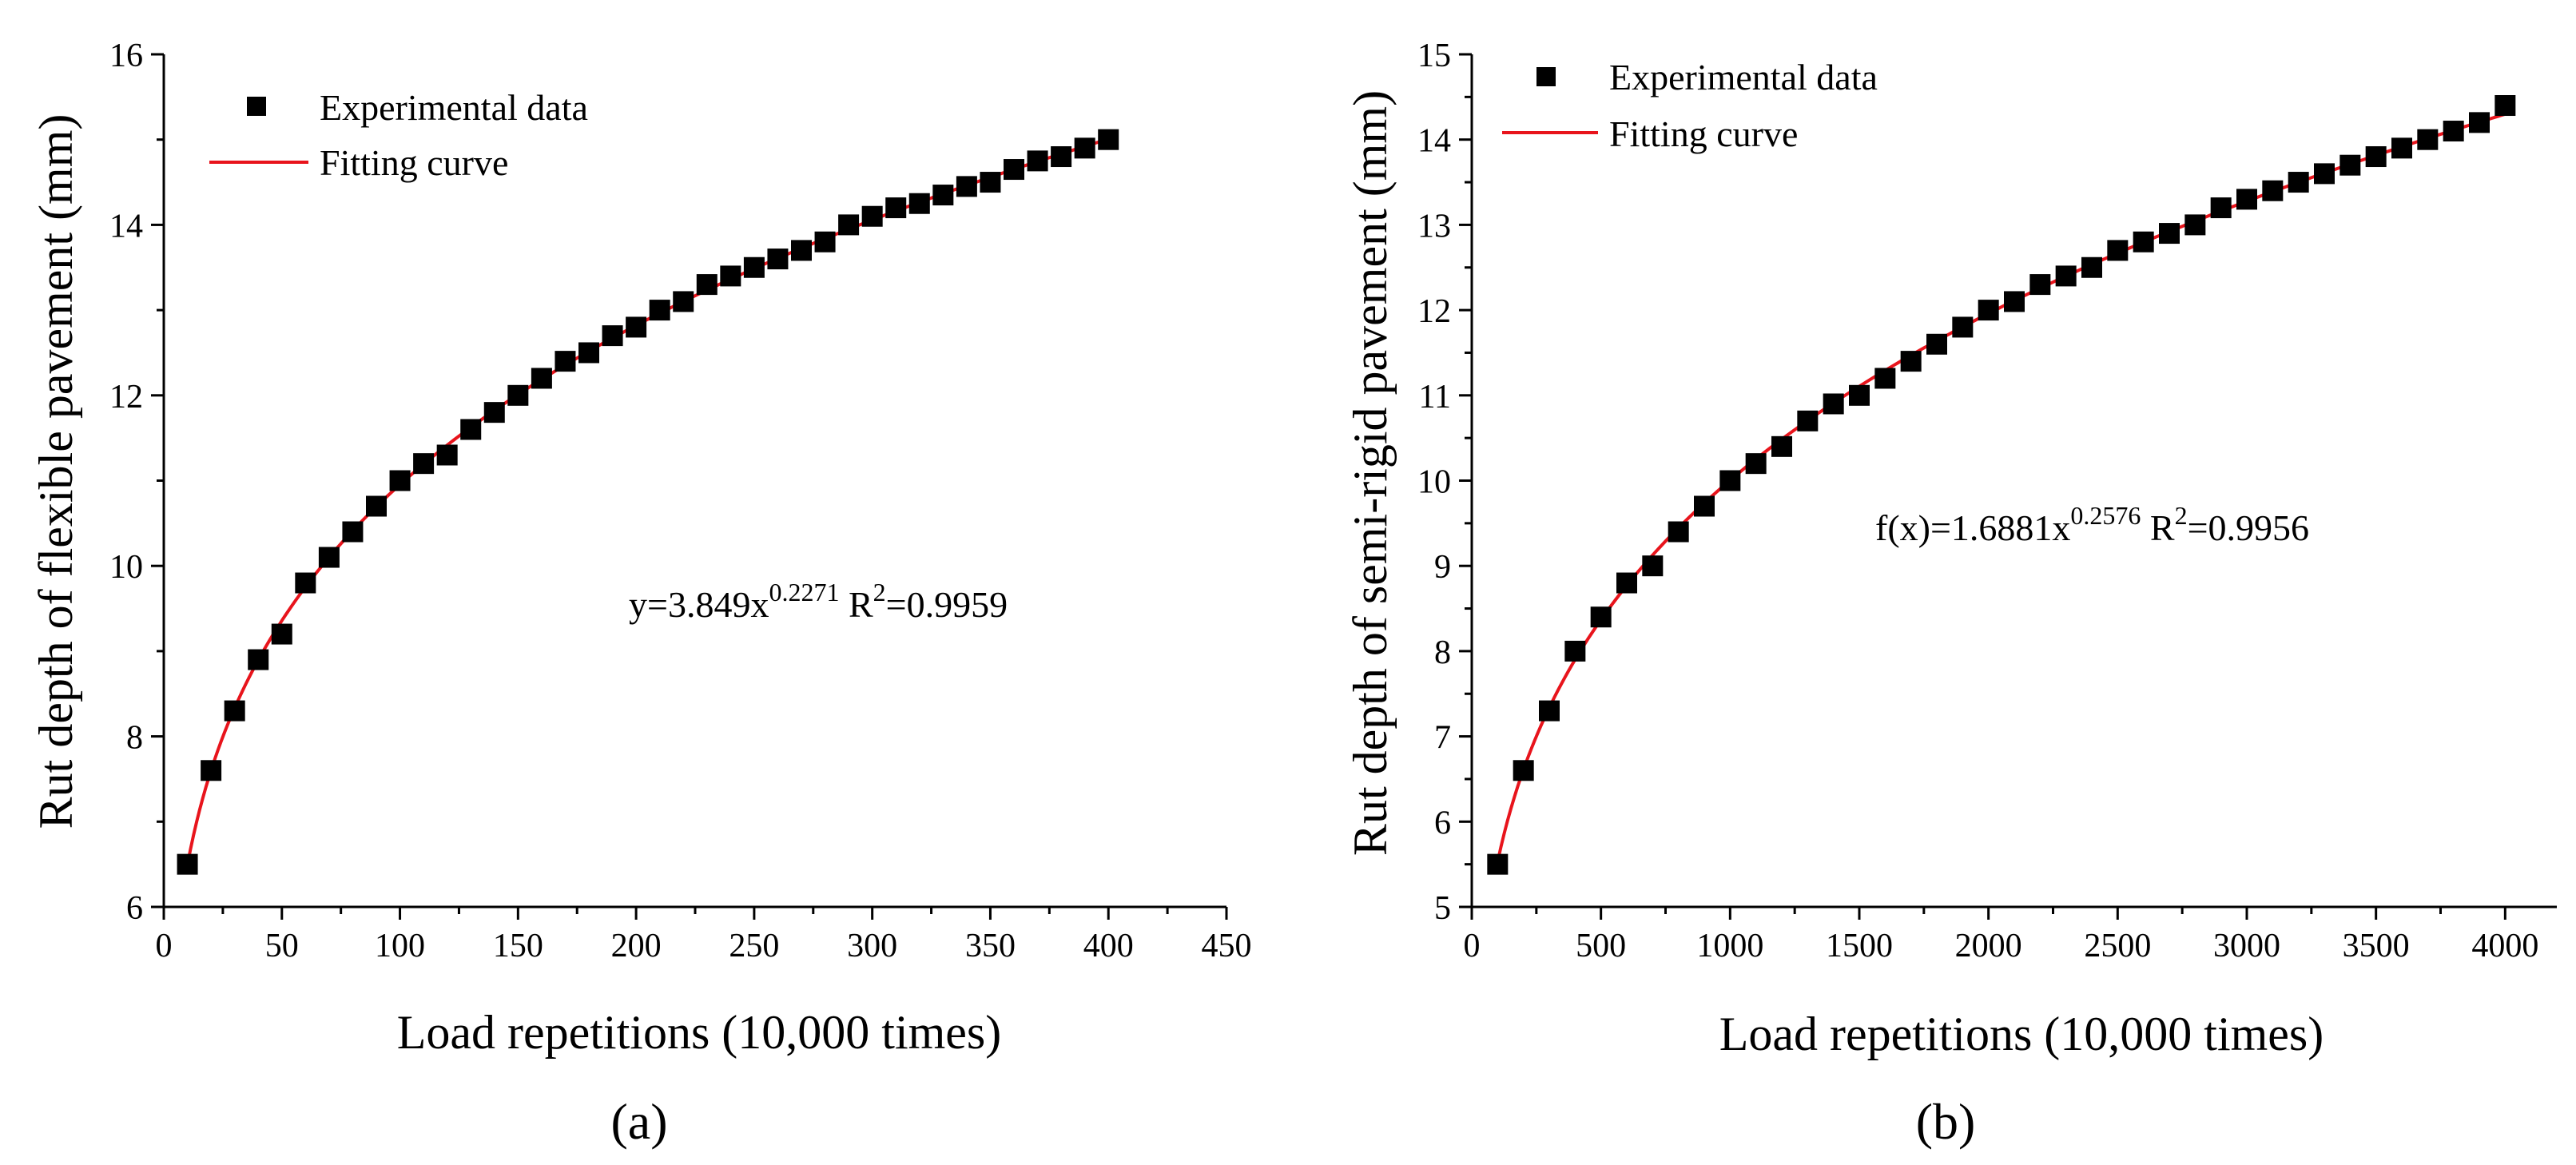  I want to click on x-tick-label-b: 2000, so click(1988, 946).